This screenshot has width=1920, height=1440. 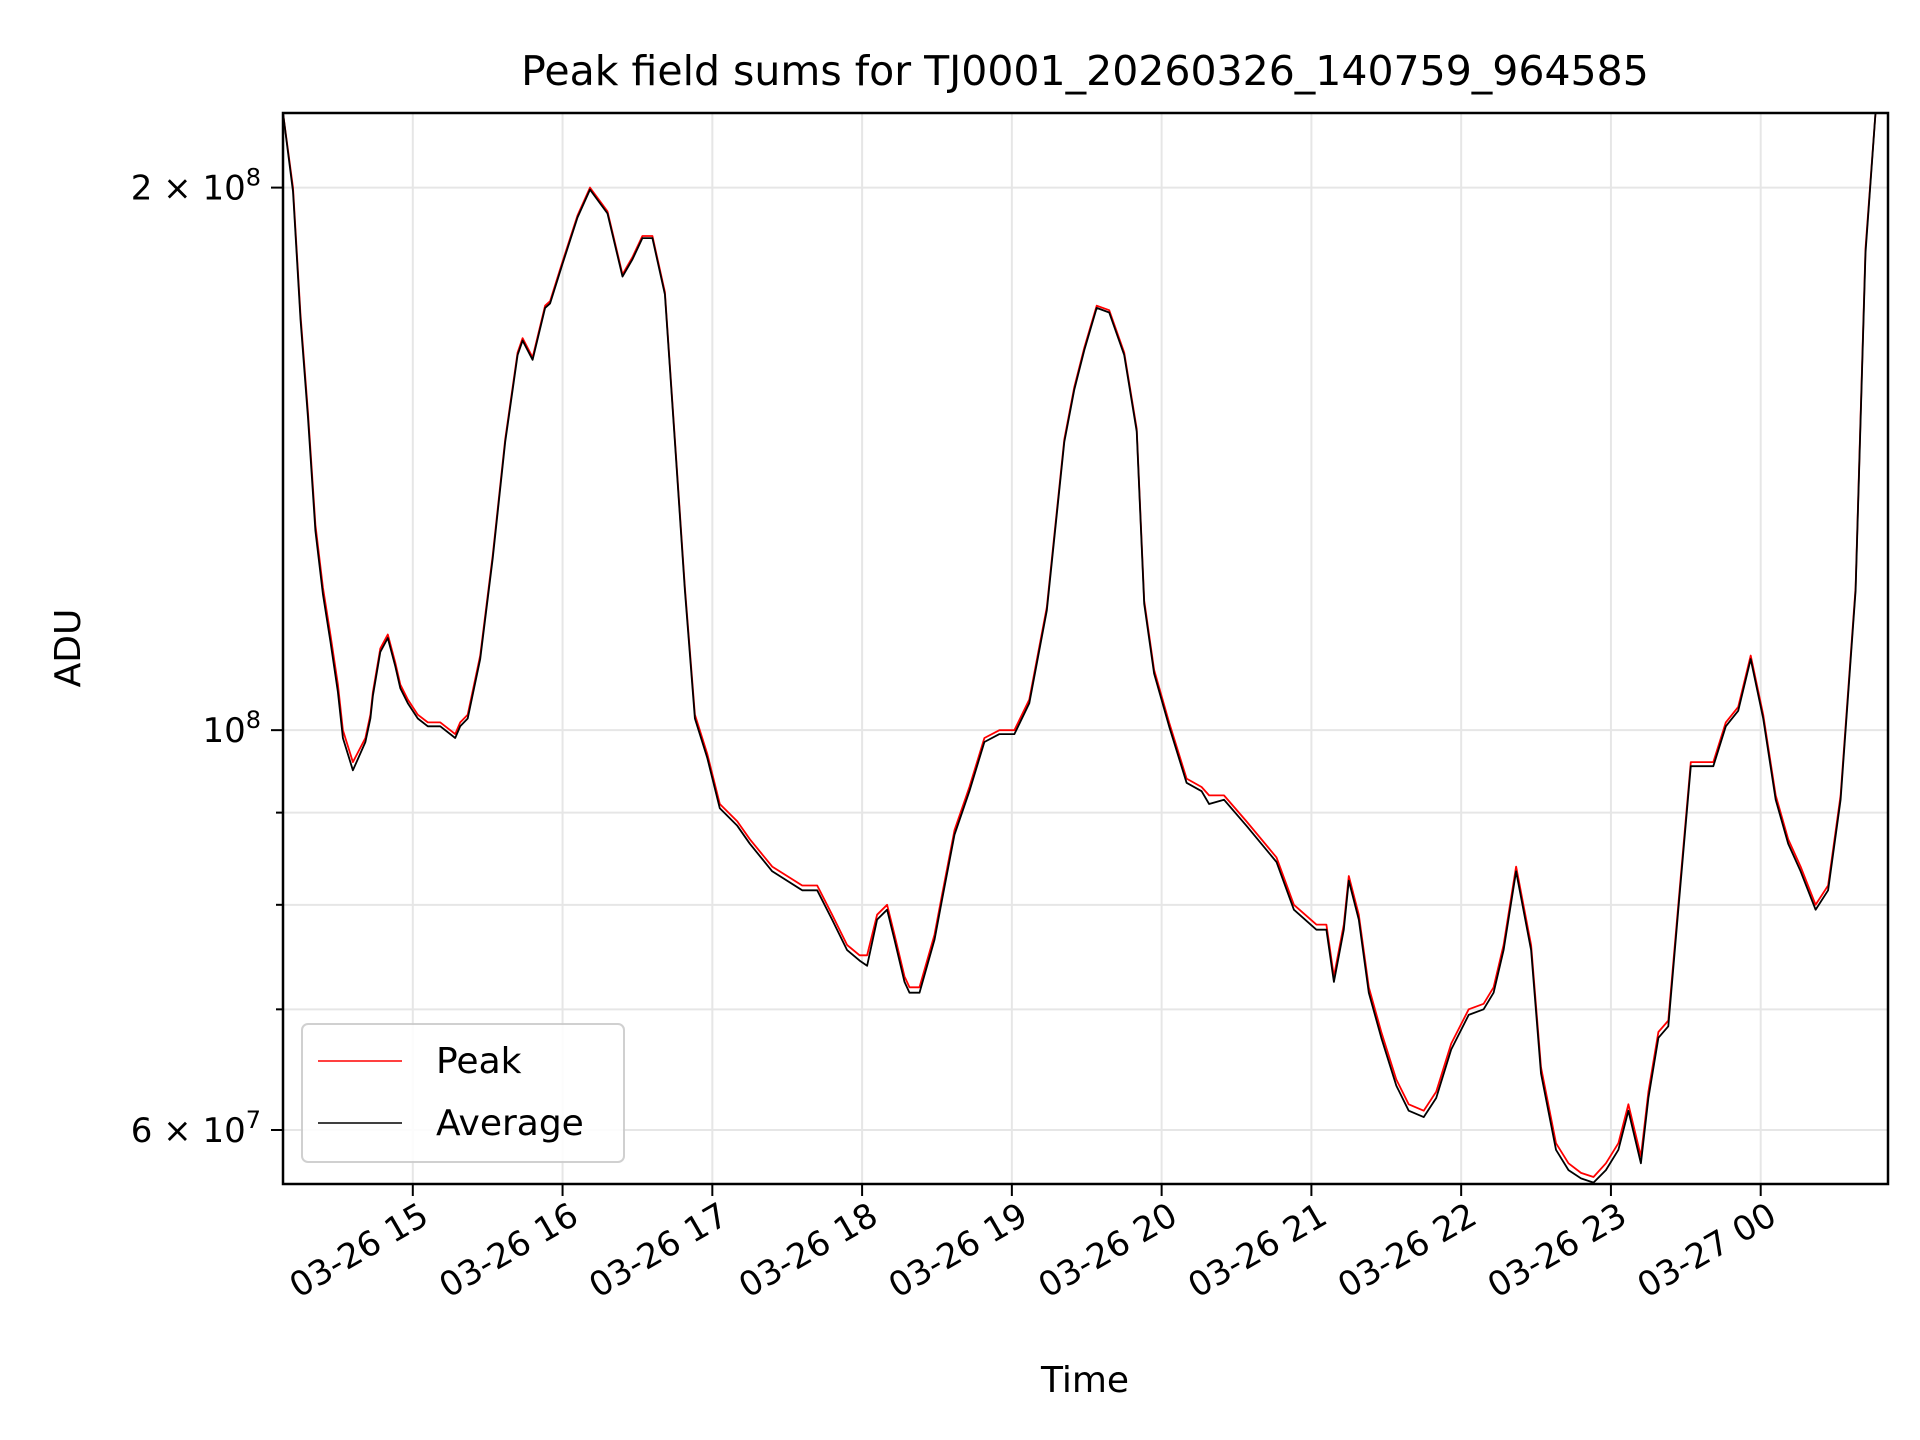 I want to click on legend-box, so click(x=463, y=1093).